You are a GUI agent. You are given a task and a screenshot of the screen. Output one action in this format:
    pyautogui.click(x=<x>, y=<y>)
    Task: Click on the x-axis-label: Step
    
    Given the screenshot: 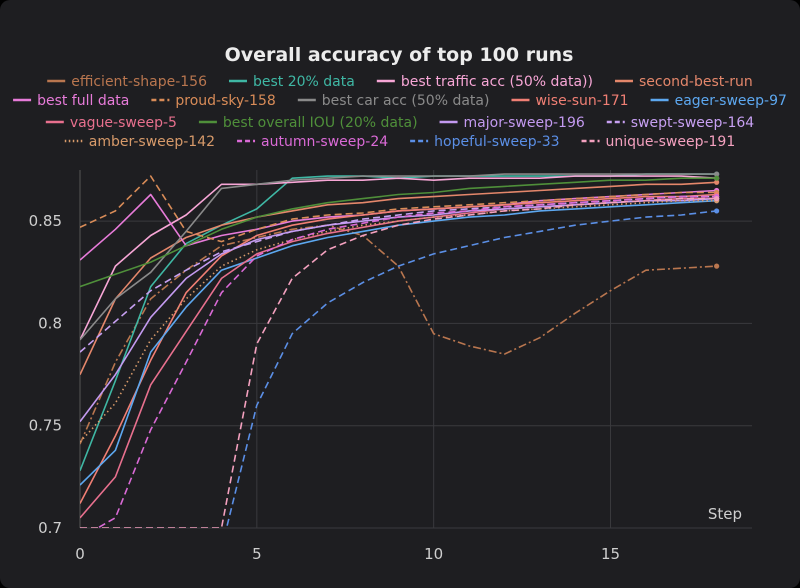 What is the action you would take?
    pyautogui.click(x=725, y=514)
    